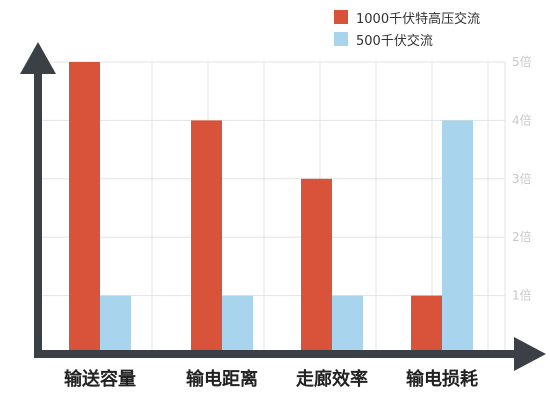 This screenshot has height=409, width=550. I want to click on legend-item-series-1: 1000千伏特高压交流, so click(407, 17).